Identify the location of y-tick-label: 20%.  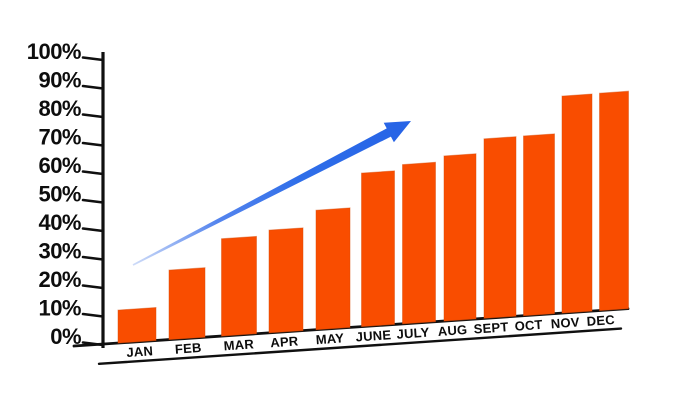
(59, 279).